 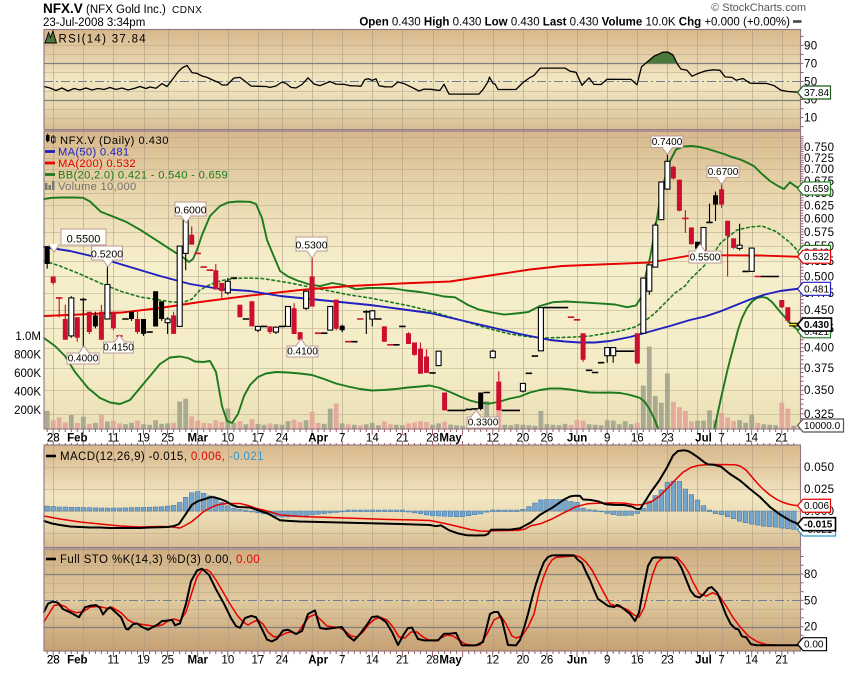 I want to click on svg-text: 800K, so click(x=27, y=355).